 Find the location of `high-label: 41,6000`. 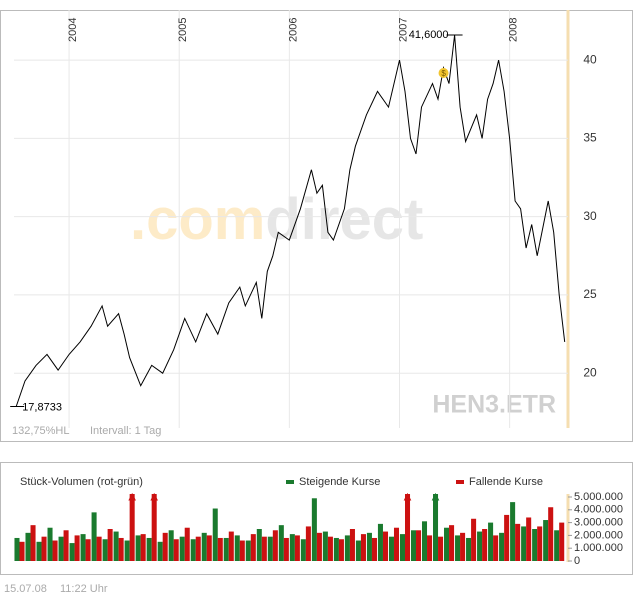

high-label: 41,6000 is located at coordinates (429, 35).